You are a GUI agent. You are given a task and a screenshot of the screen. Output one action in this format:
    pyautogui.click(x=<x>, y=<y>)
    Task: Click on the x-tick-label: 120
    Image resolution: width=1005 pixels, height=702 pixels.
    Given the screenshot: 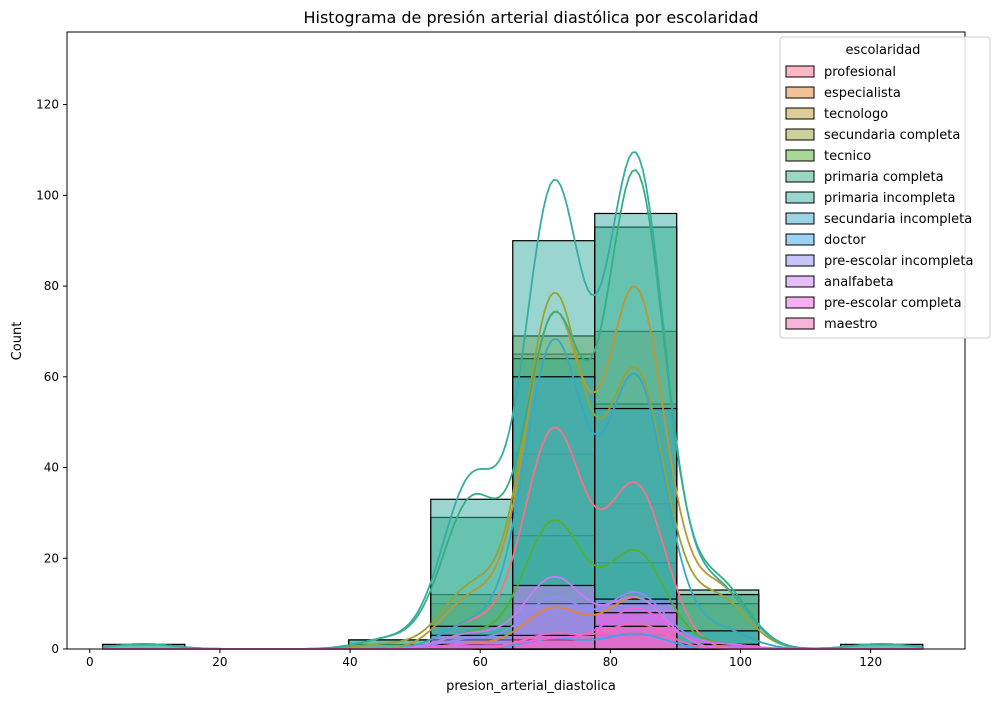 What is the action you would take?
    pyautogui.click(x=870, y=662)
    